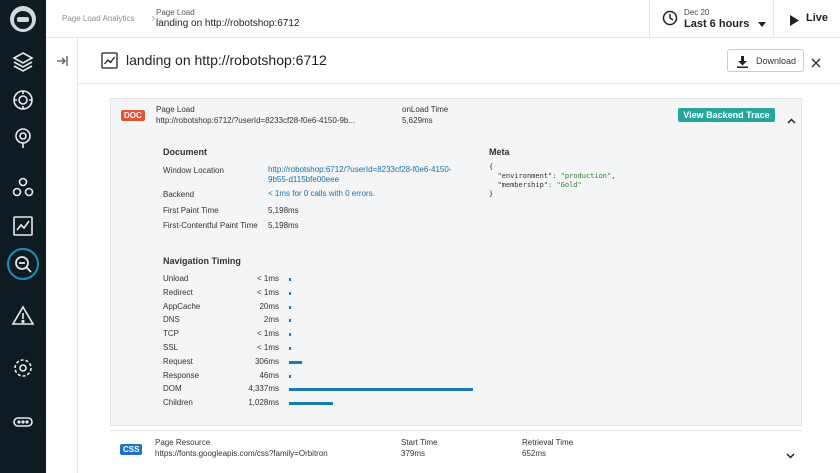 This screenshot has width=840, height=473. I want to click on nav-timing-label: DOM, so click(172, 389).